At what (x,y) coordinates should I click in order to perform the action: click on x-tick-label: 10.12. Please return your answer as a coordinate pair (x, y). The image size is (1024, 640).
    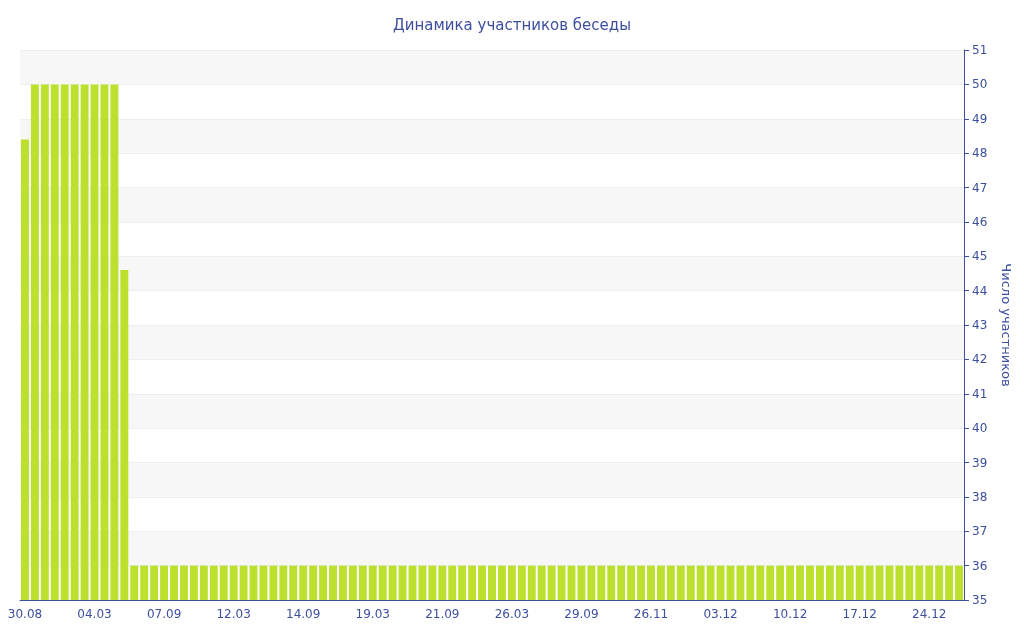
    Looking at the image, I should click on (790, 614).